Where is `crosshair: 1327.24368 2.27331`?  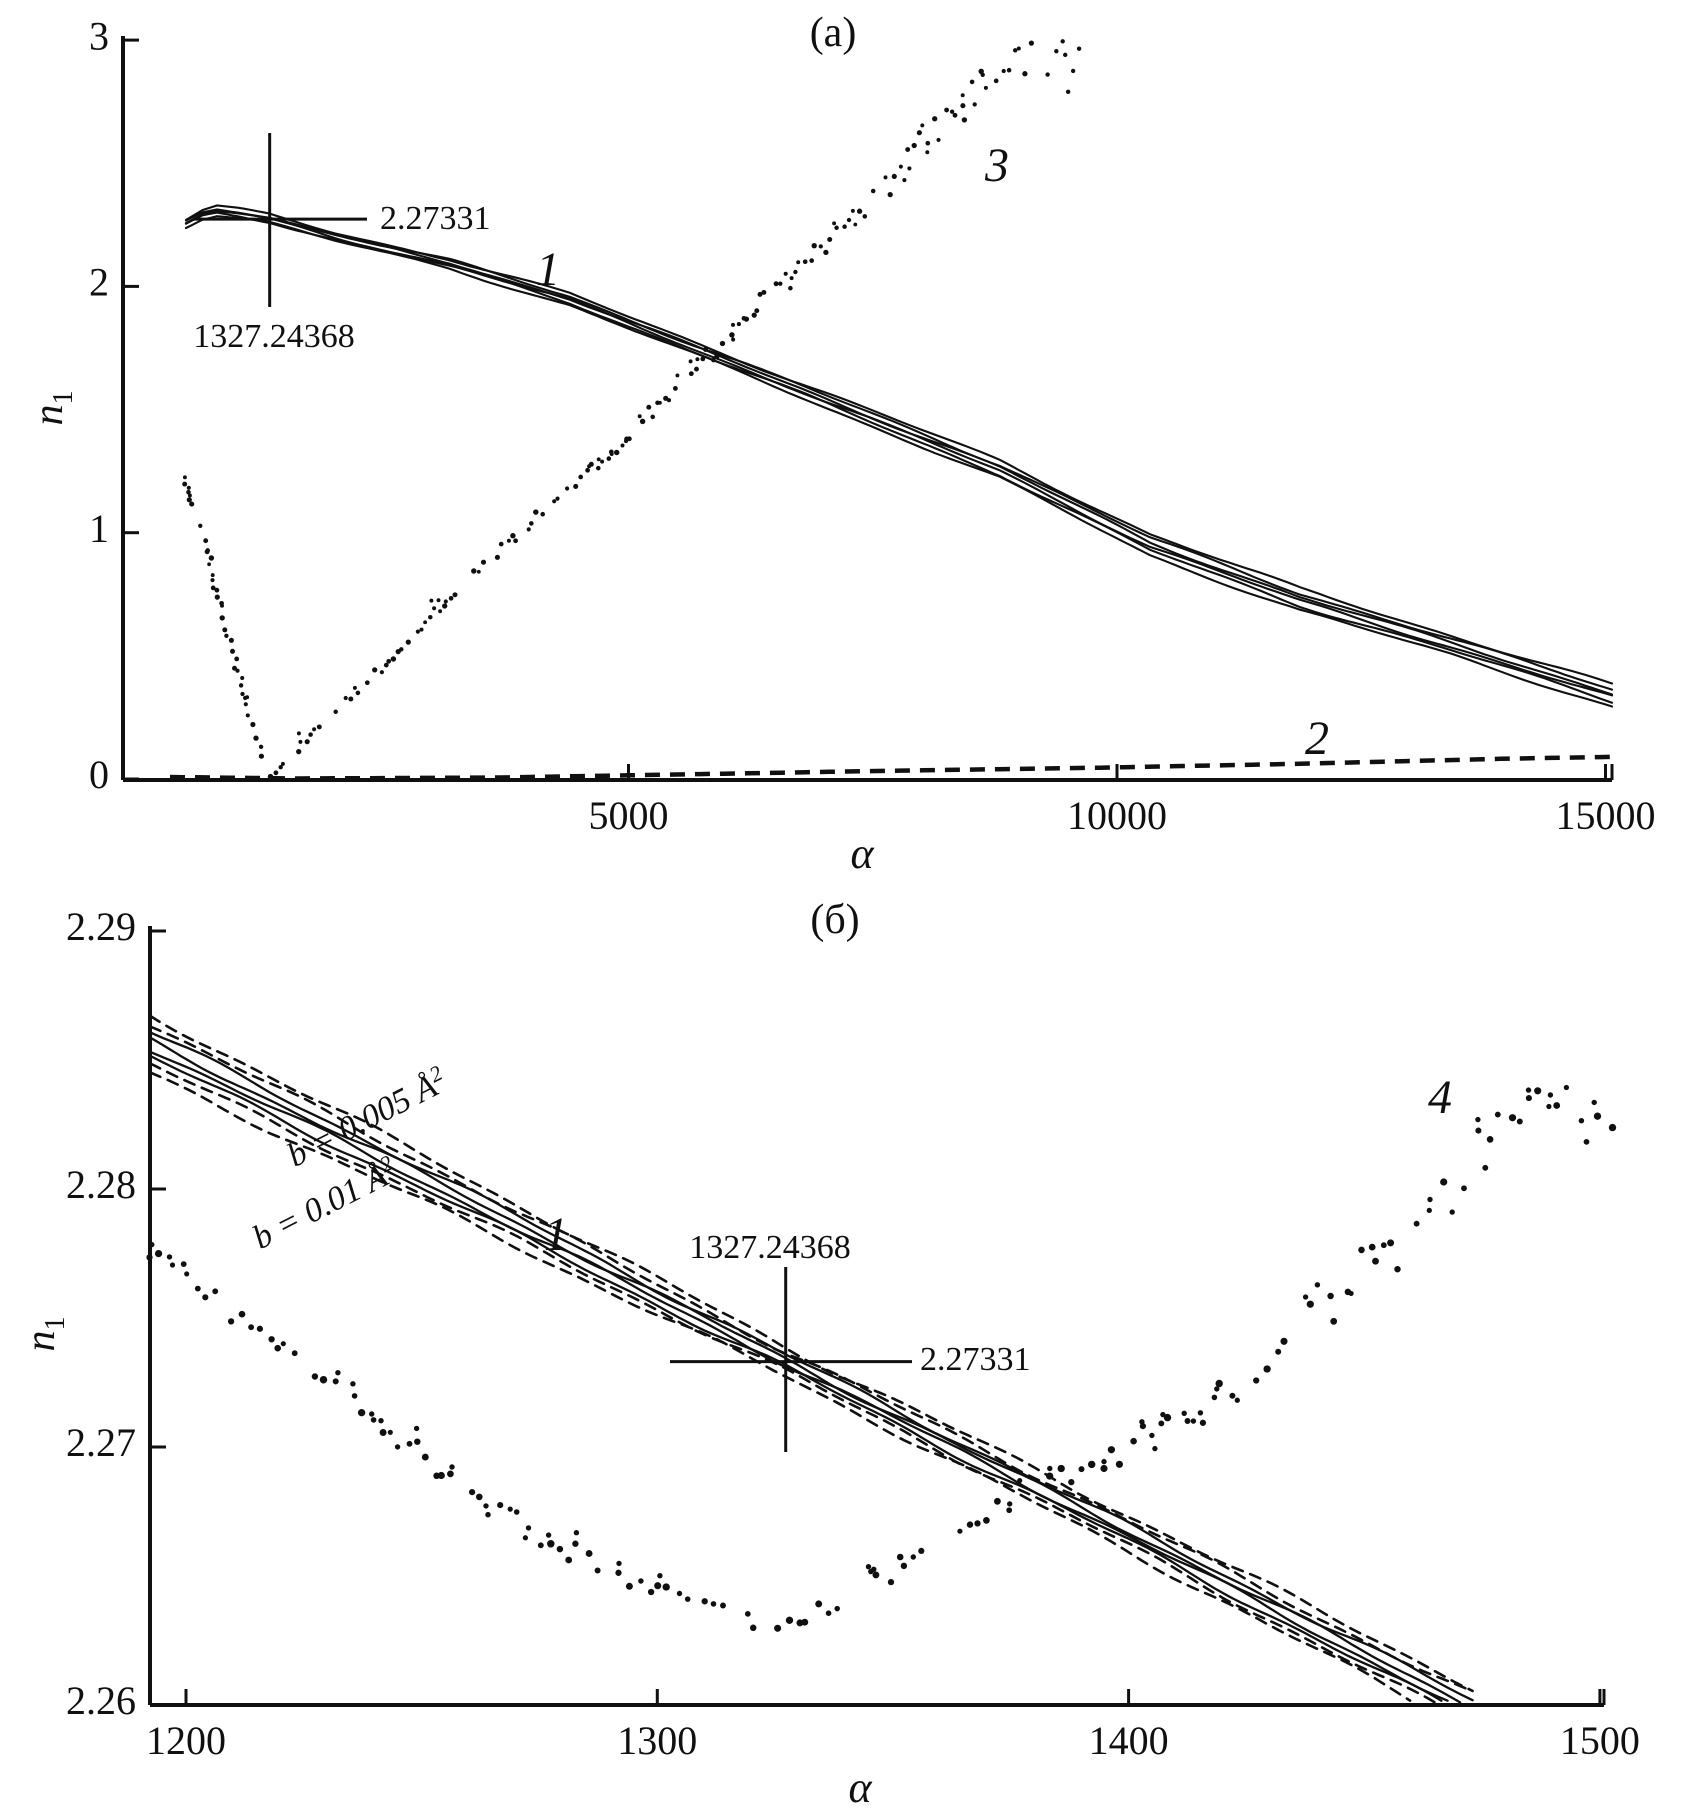
crosshair: 1327.24368 2.27331 is located at coordinates (850, 1340).